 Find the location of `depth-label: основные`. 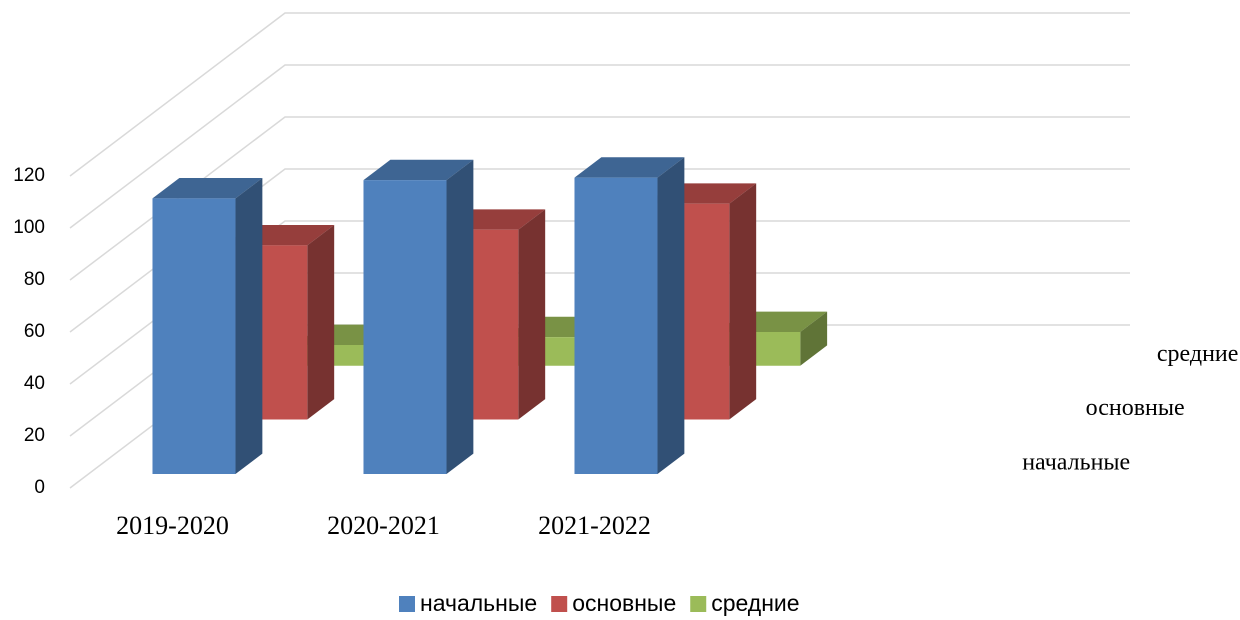

depth-label: основные is located at coordinates (1135, 408).